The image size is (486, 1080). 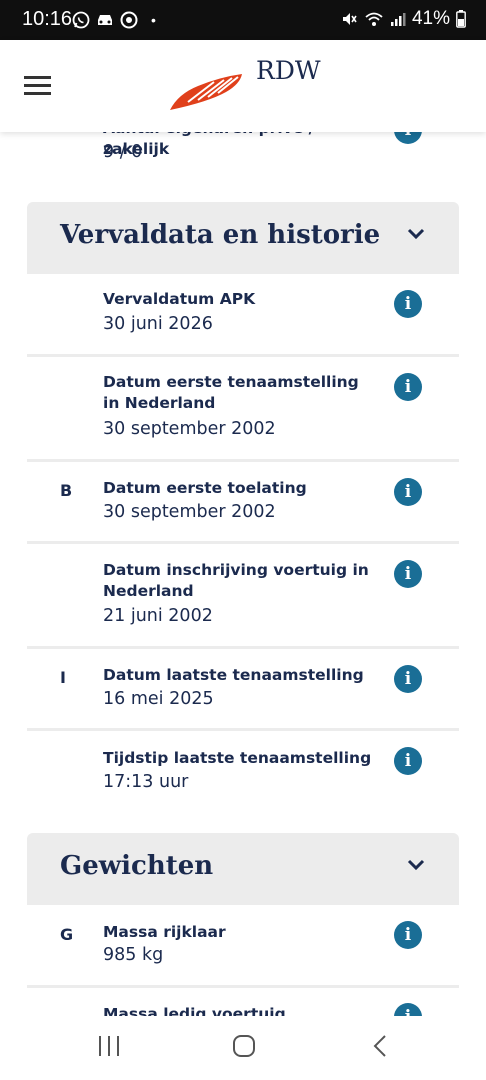 I want to click on battery-percent: 41%, so click(x=430, y=18).